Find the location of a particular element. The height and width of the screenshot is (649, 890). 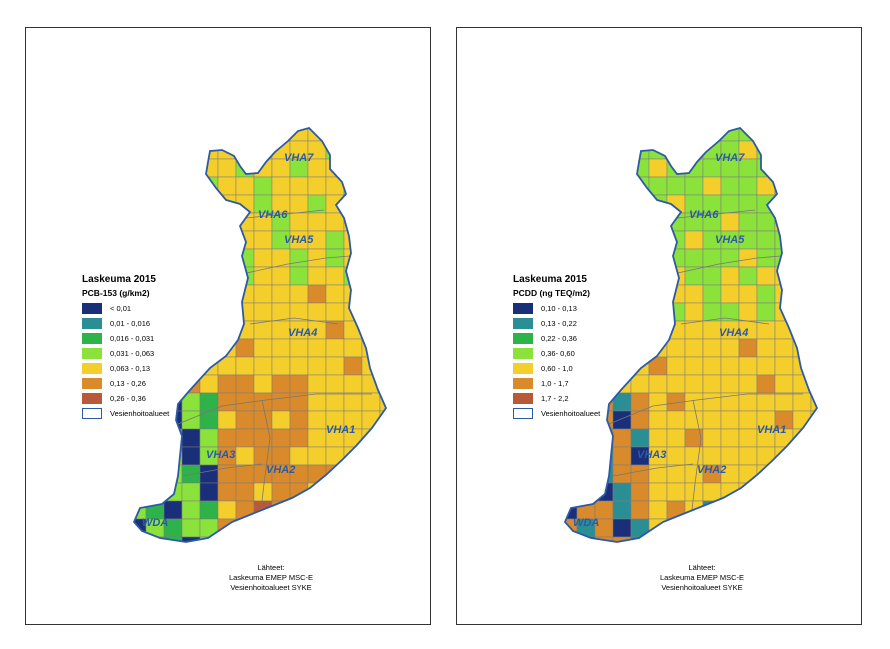

legend-class: 0,26 - 0,36 is located at coordinates (137, 398).